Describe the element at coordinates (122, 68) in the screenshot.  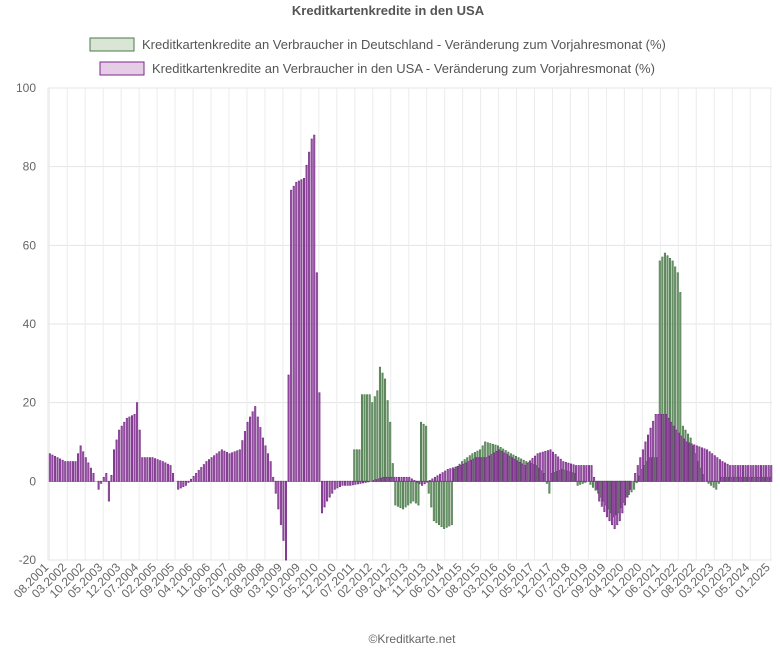
I see `legend-swatch-usa` at that location.